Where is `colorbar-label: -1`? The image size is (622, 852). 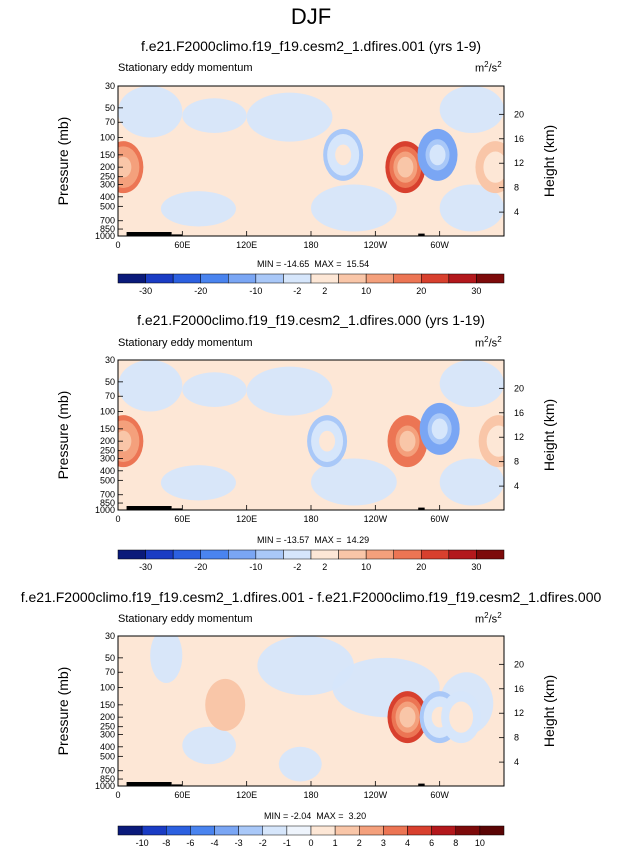
colorbar-label: -1 is located at coordinates (287, 843).